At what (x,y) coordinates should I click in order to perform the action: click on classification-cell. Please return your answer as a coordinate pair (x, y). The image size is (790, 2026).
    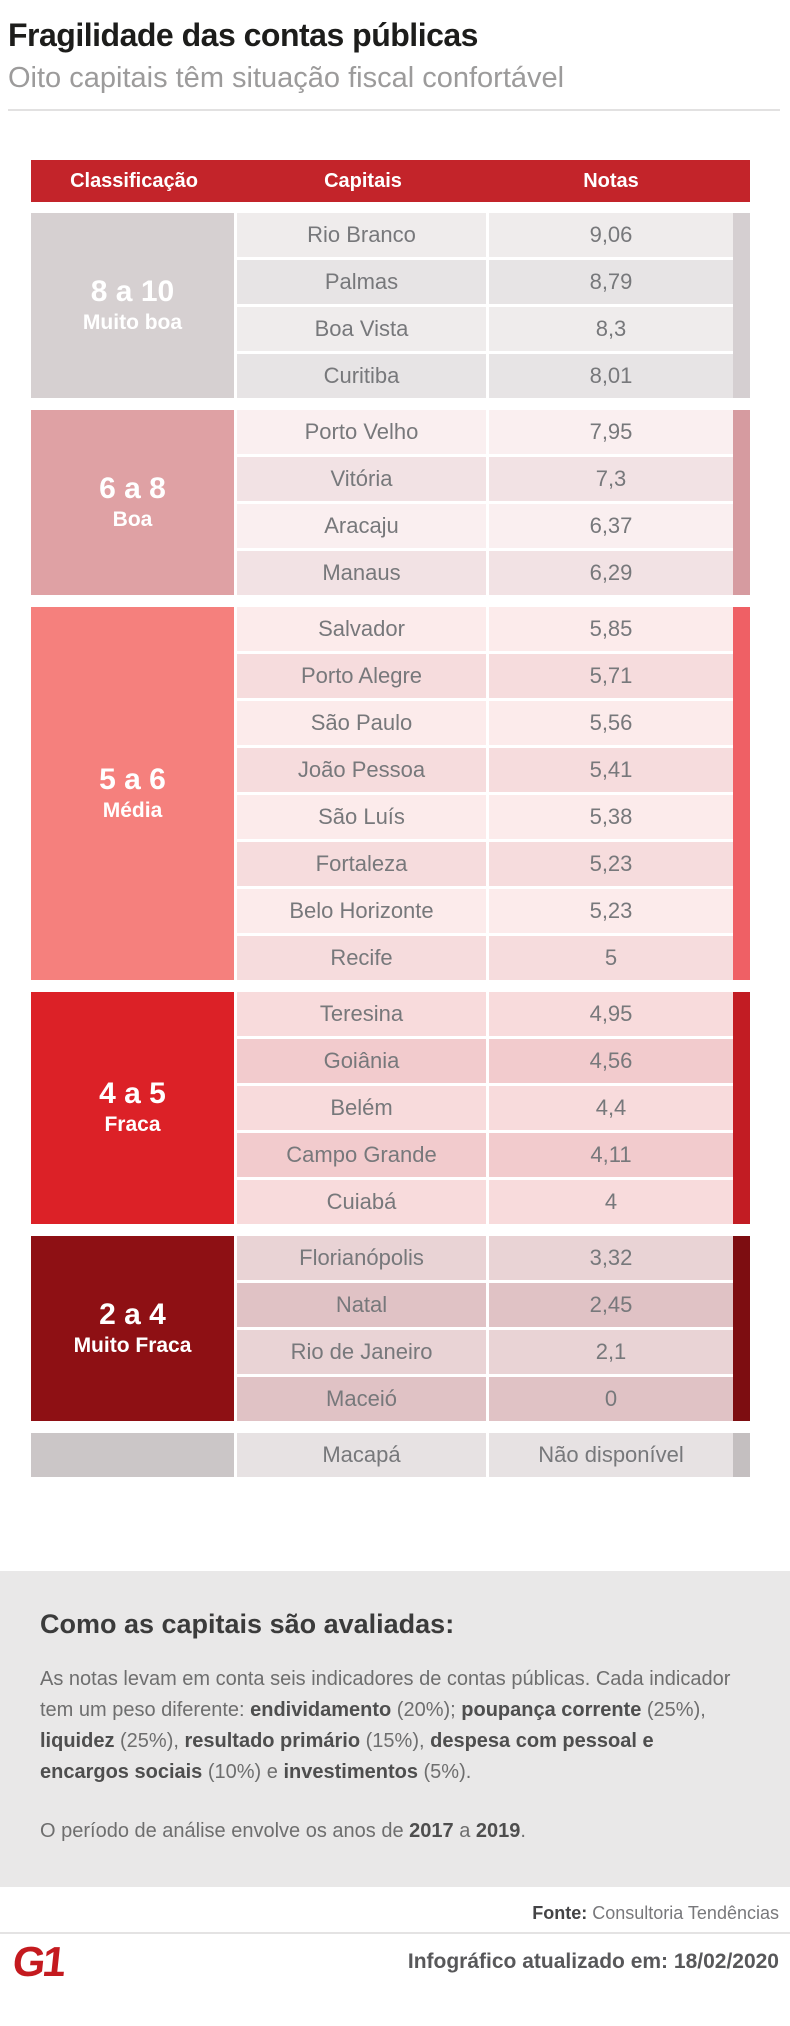
    Looking at the image, I should click on (132, 1455).